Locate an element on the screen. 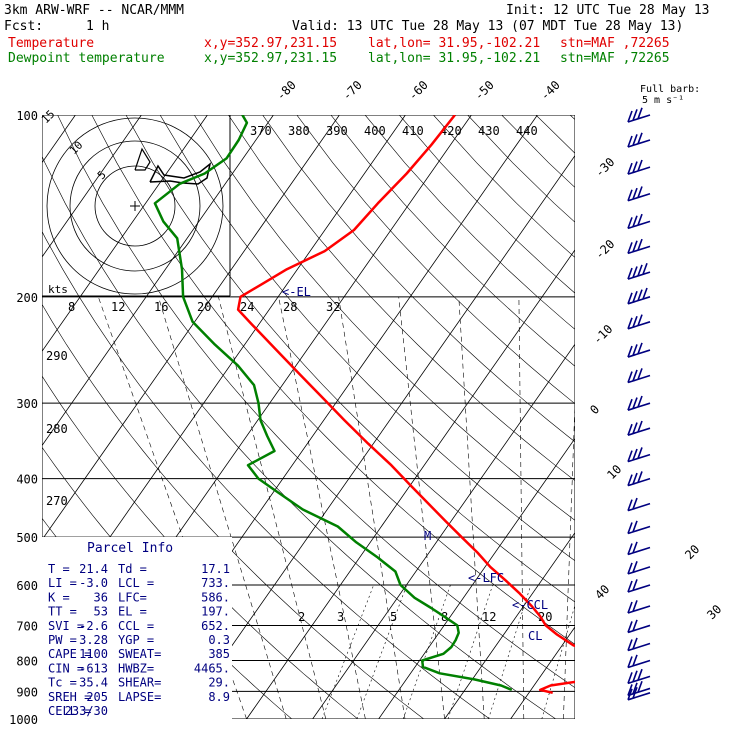  parcel-key-right: LAPSE= is located at coordinates (139, 697).